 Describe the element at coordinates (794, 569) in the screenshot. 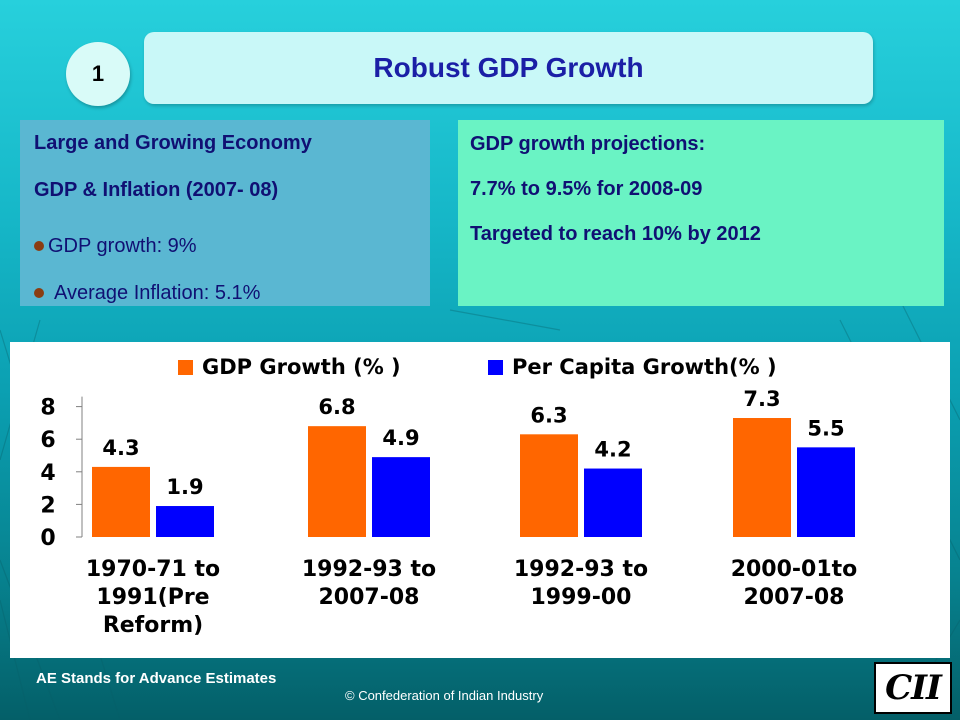

I see `x-category-label: 2000-01to` at that location.